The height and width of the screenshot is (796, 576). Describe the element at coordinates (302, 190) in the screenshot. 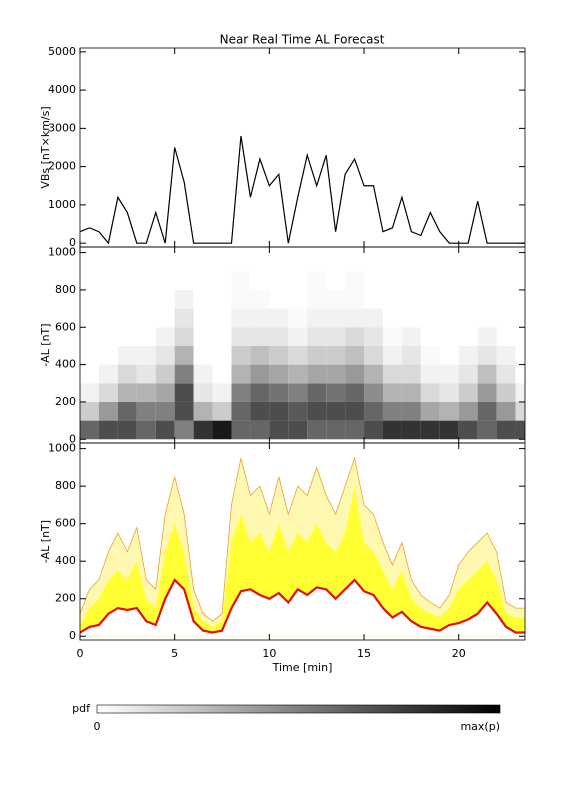

I see `plot-area` at that location.